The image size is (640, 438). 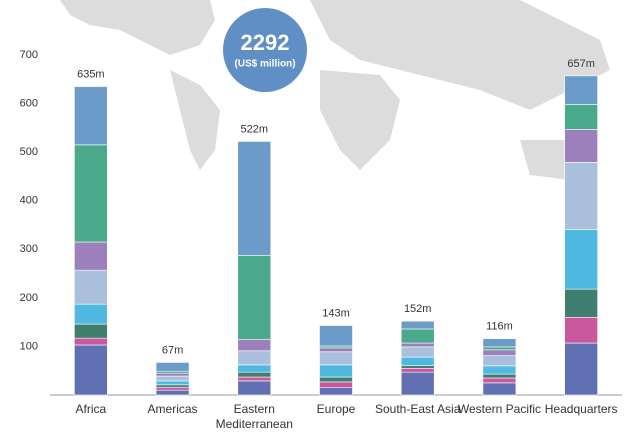 What do you see at coordinates (29, 201) in the screenshot?
I see `y-tick-label: 400` at bounding box center [29, 201].